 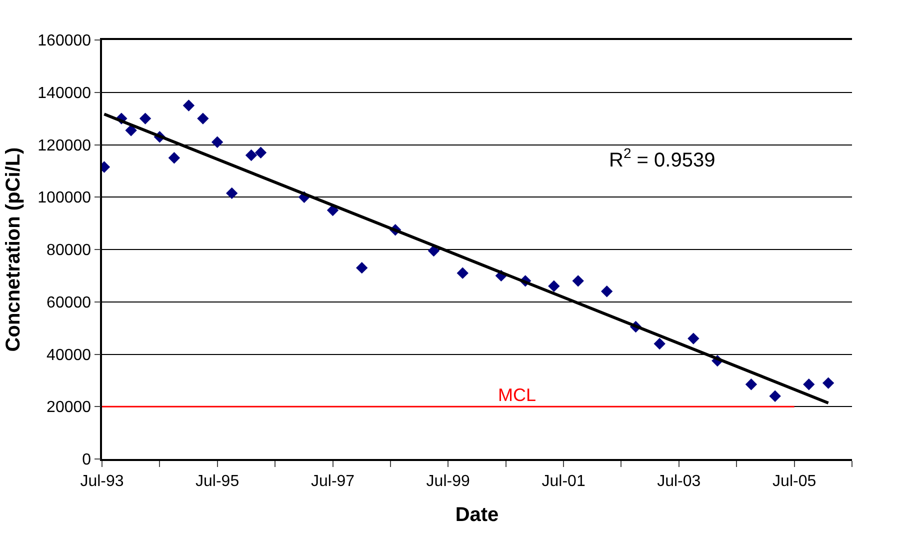 What do you see at coordinates (69, 303) in the screenshot?
I see `y-tick-label: 60000` at bounding box center [69, 303].